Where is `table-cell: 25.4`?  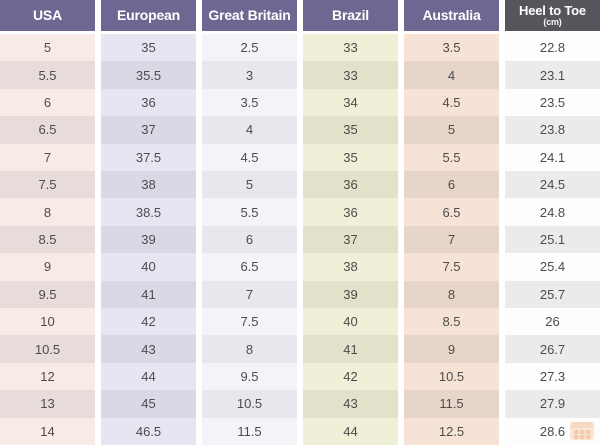
table-cell: 25.4 is located at coordinates (552, 267).